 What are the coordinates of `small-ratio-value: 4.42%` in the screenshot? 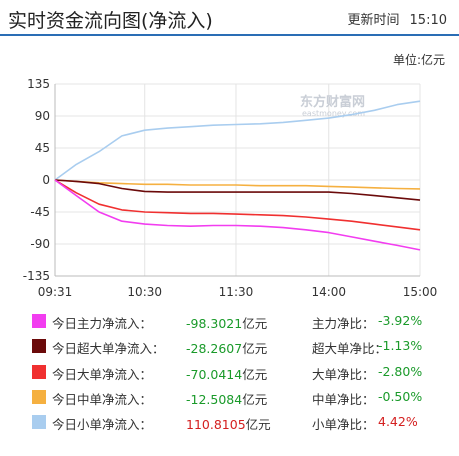 It's located at (398, 421).